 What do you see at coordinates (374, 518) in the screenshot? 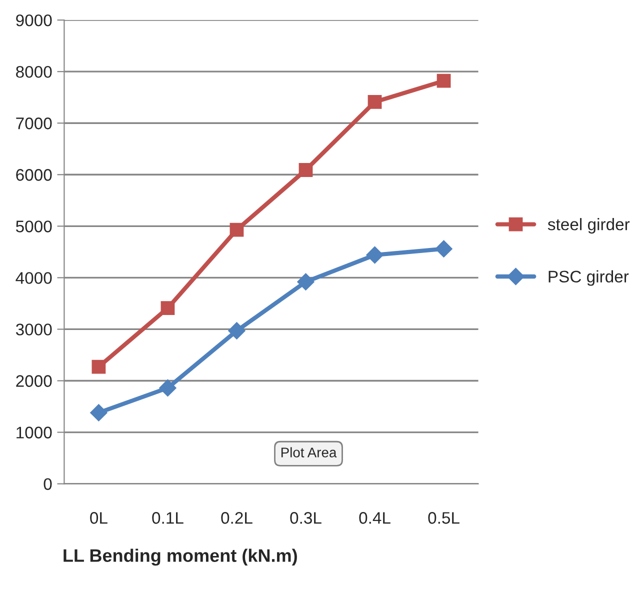
I see `x-tick-label: 0.4L` at bounding box center [374, 518].